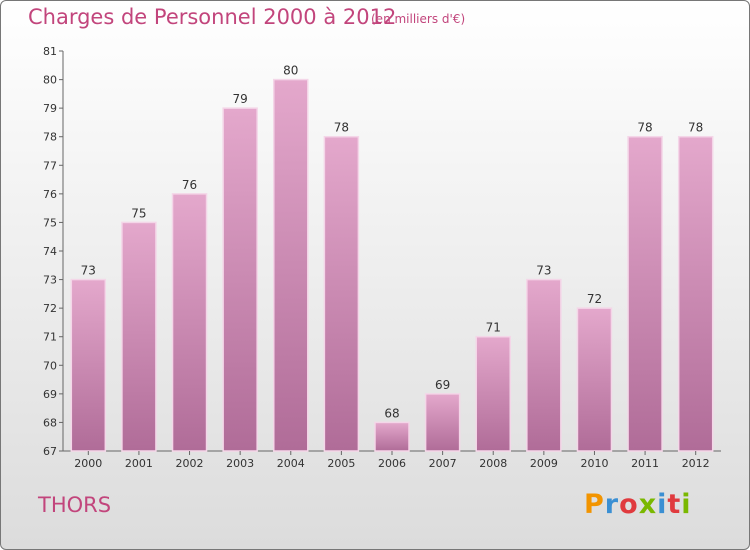 The image size is (750, 550). Describe the element at coordinates (442, 422) in the screenshot. I see `bar-2007` at that location.